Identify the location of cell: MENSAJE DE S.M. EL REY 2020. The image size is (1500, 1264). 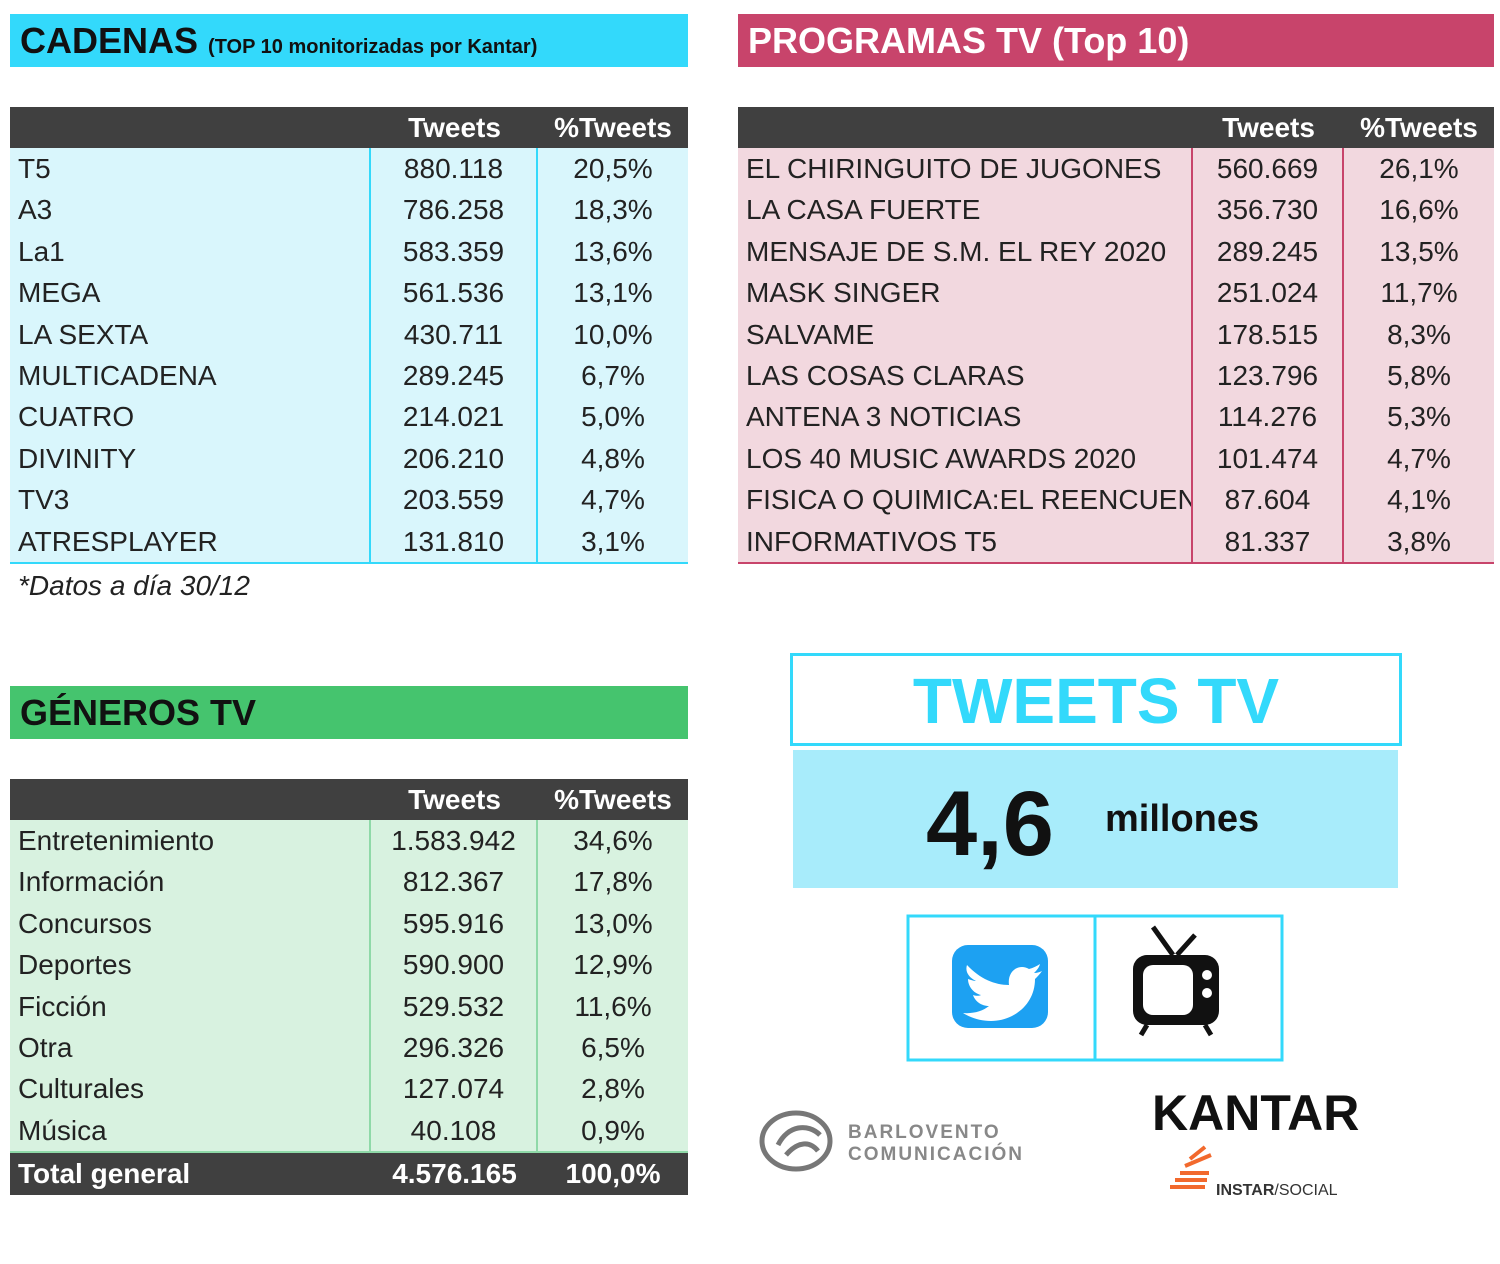
(965, 251).